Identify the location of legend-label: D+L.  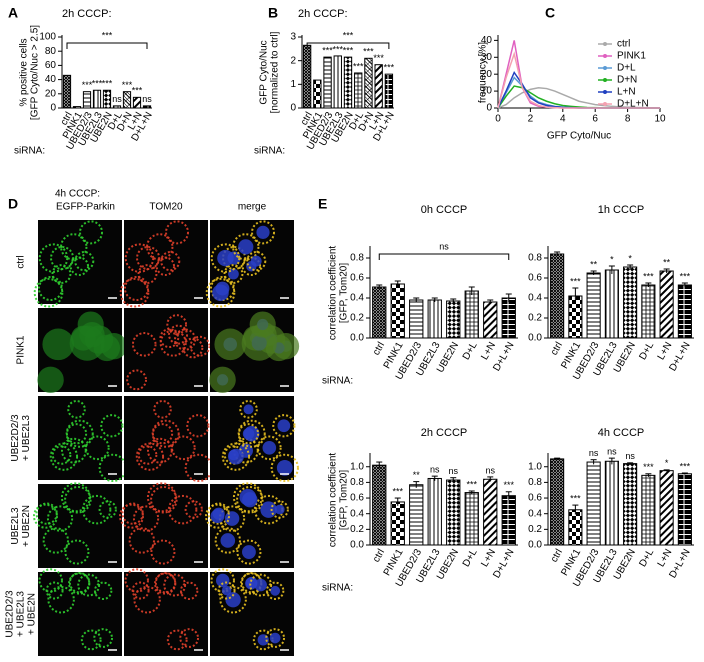
(626, 68).